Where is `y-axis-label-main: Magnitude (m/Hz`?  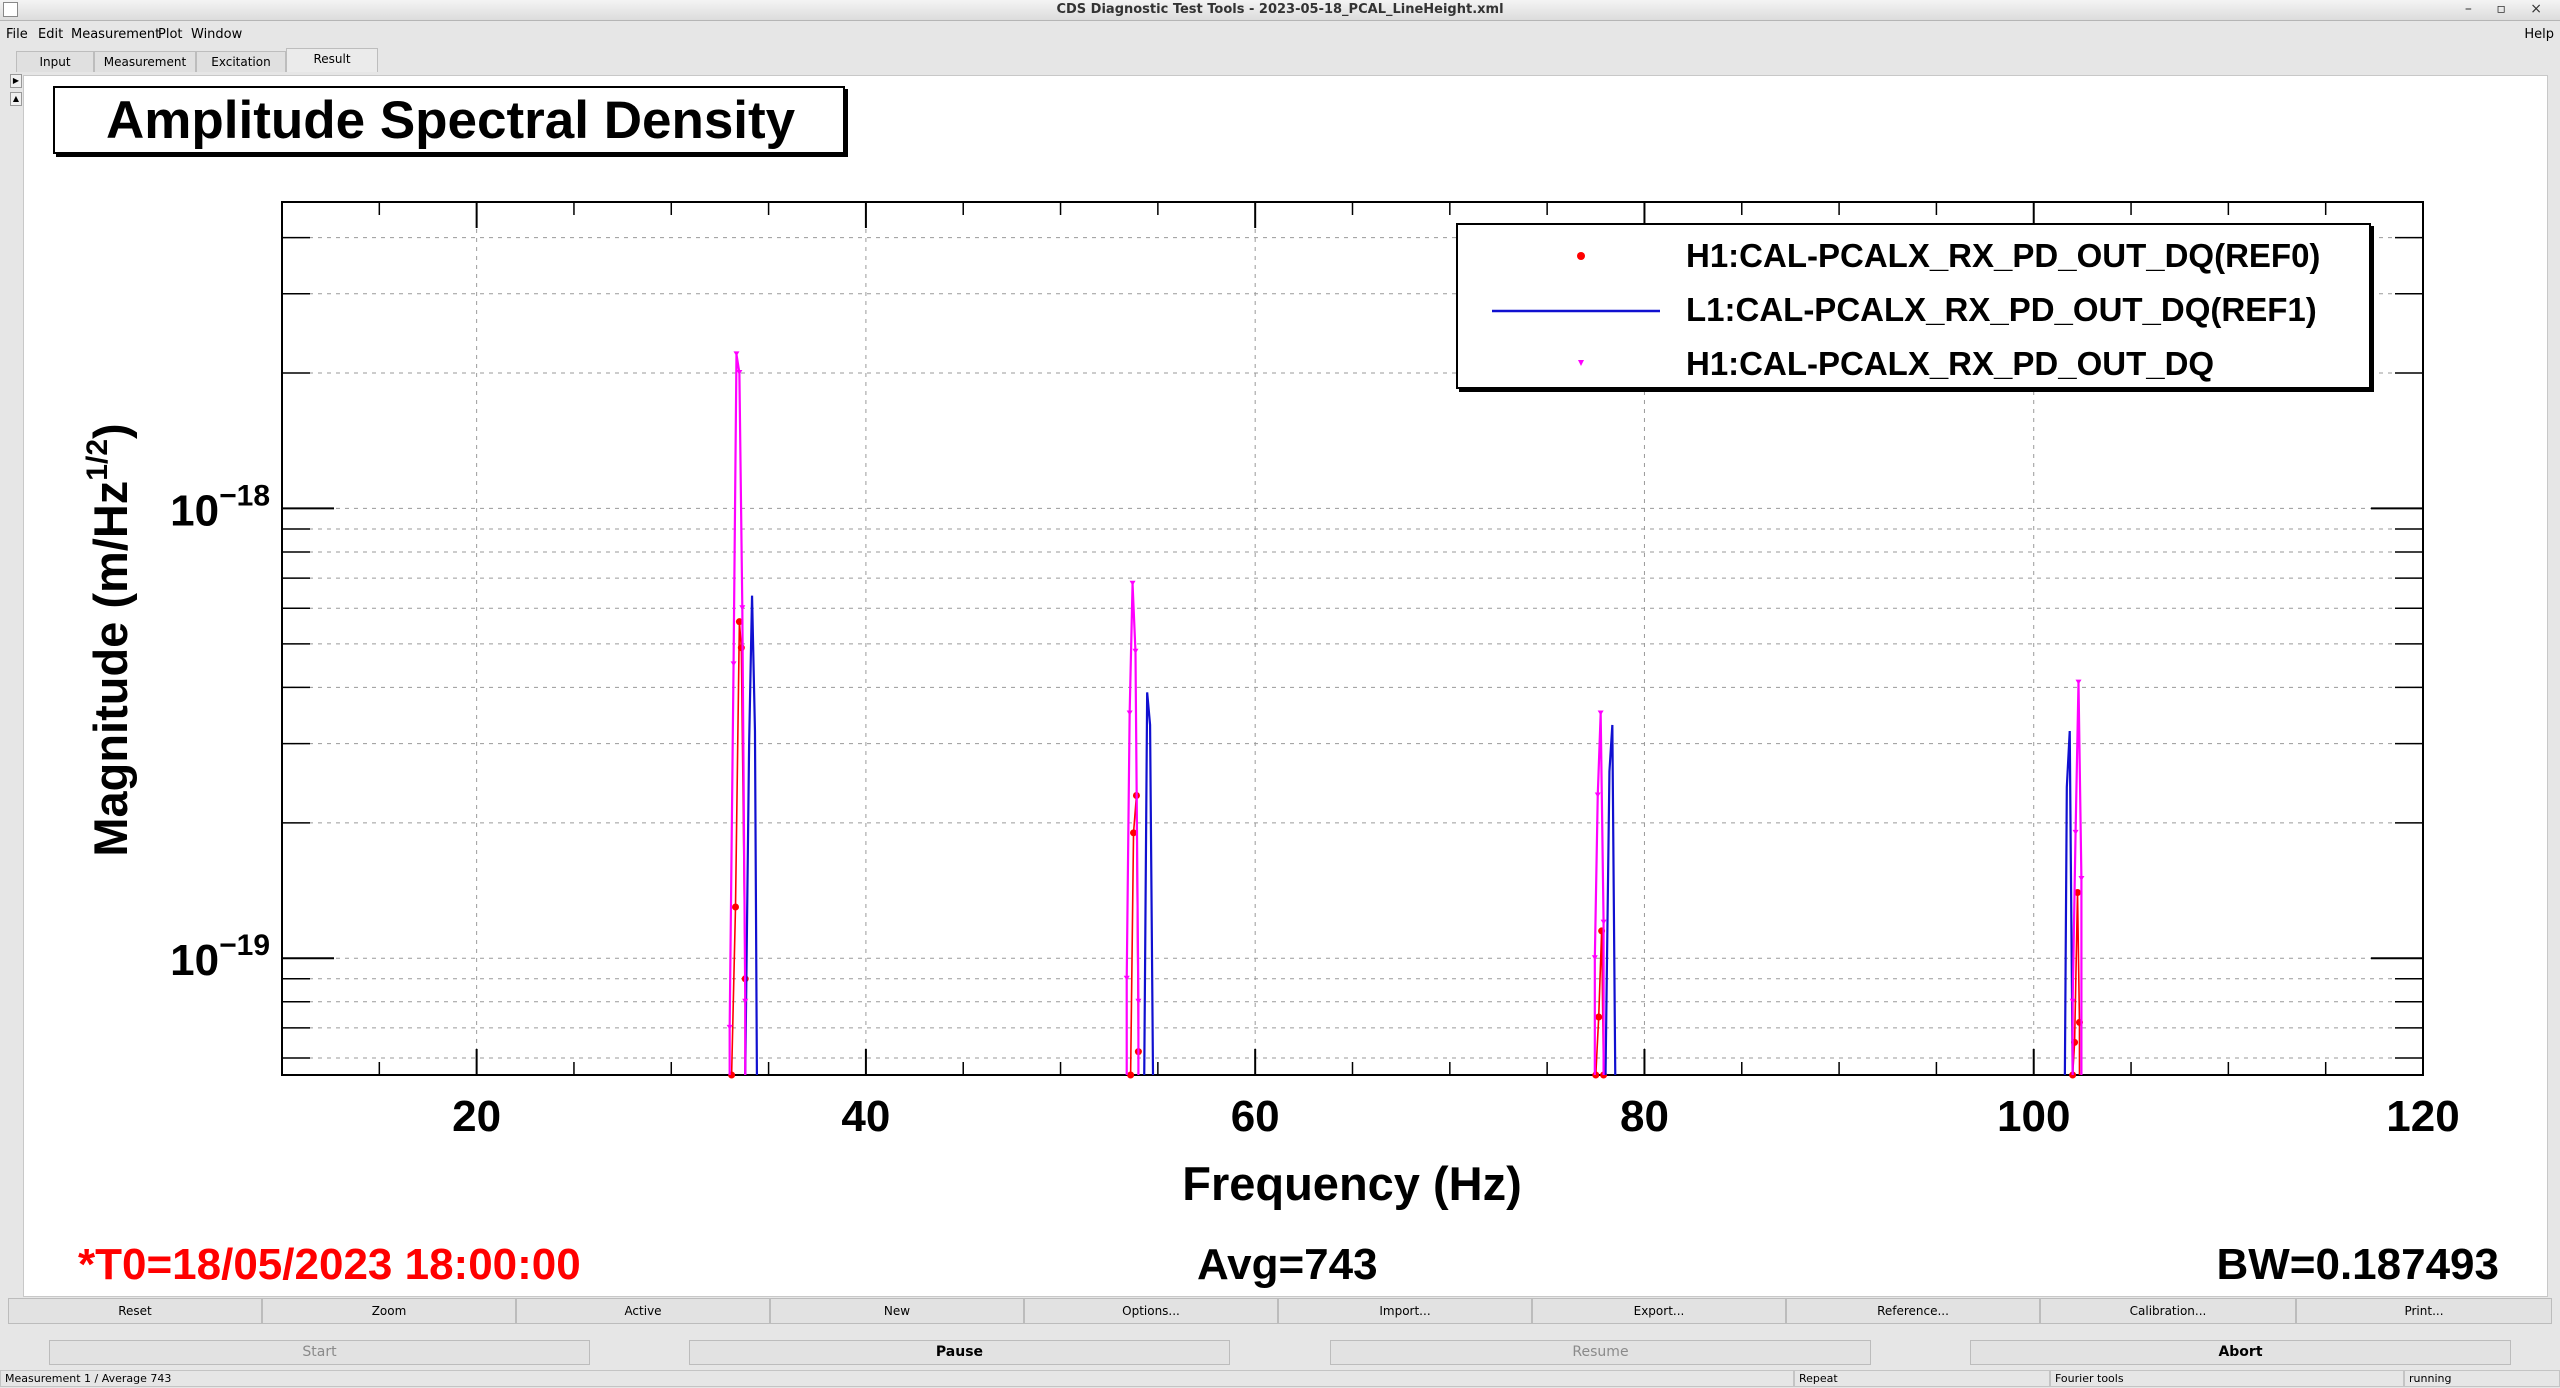 y-axis-label-main: Magnitude (m/Hz is located at coordinates (110, 669).